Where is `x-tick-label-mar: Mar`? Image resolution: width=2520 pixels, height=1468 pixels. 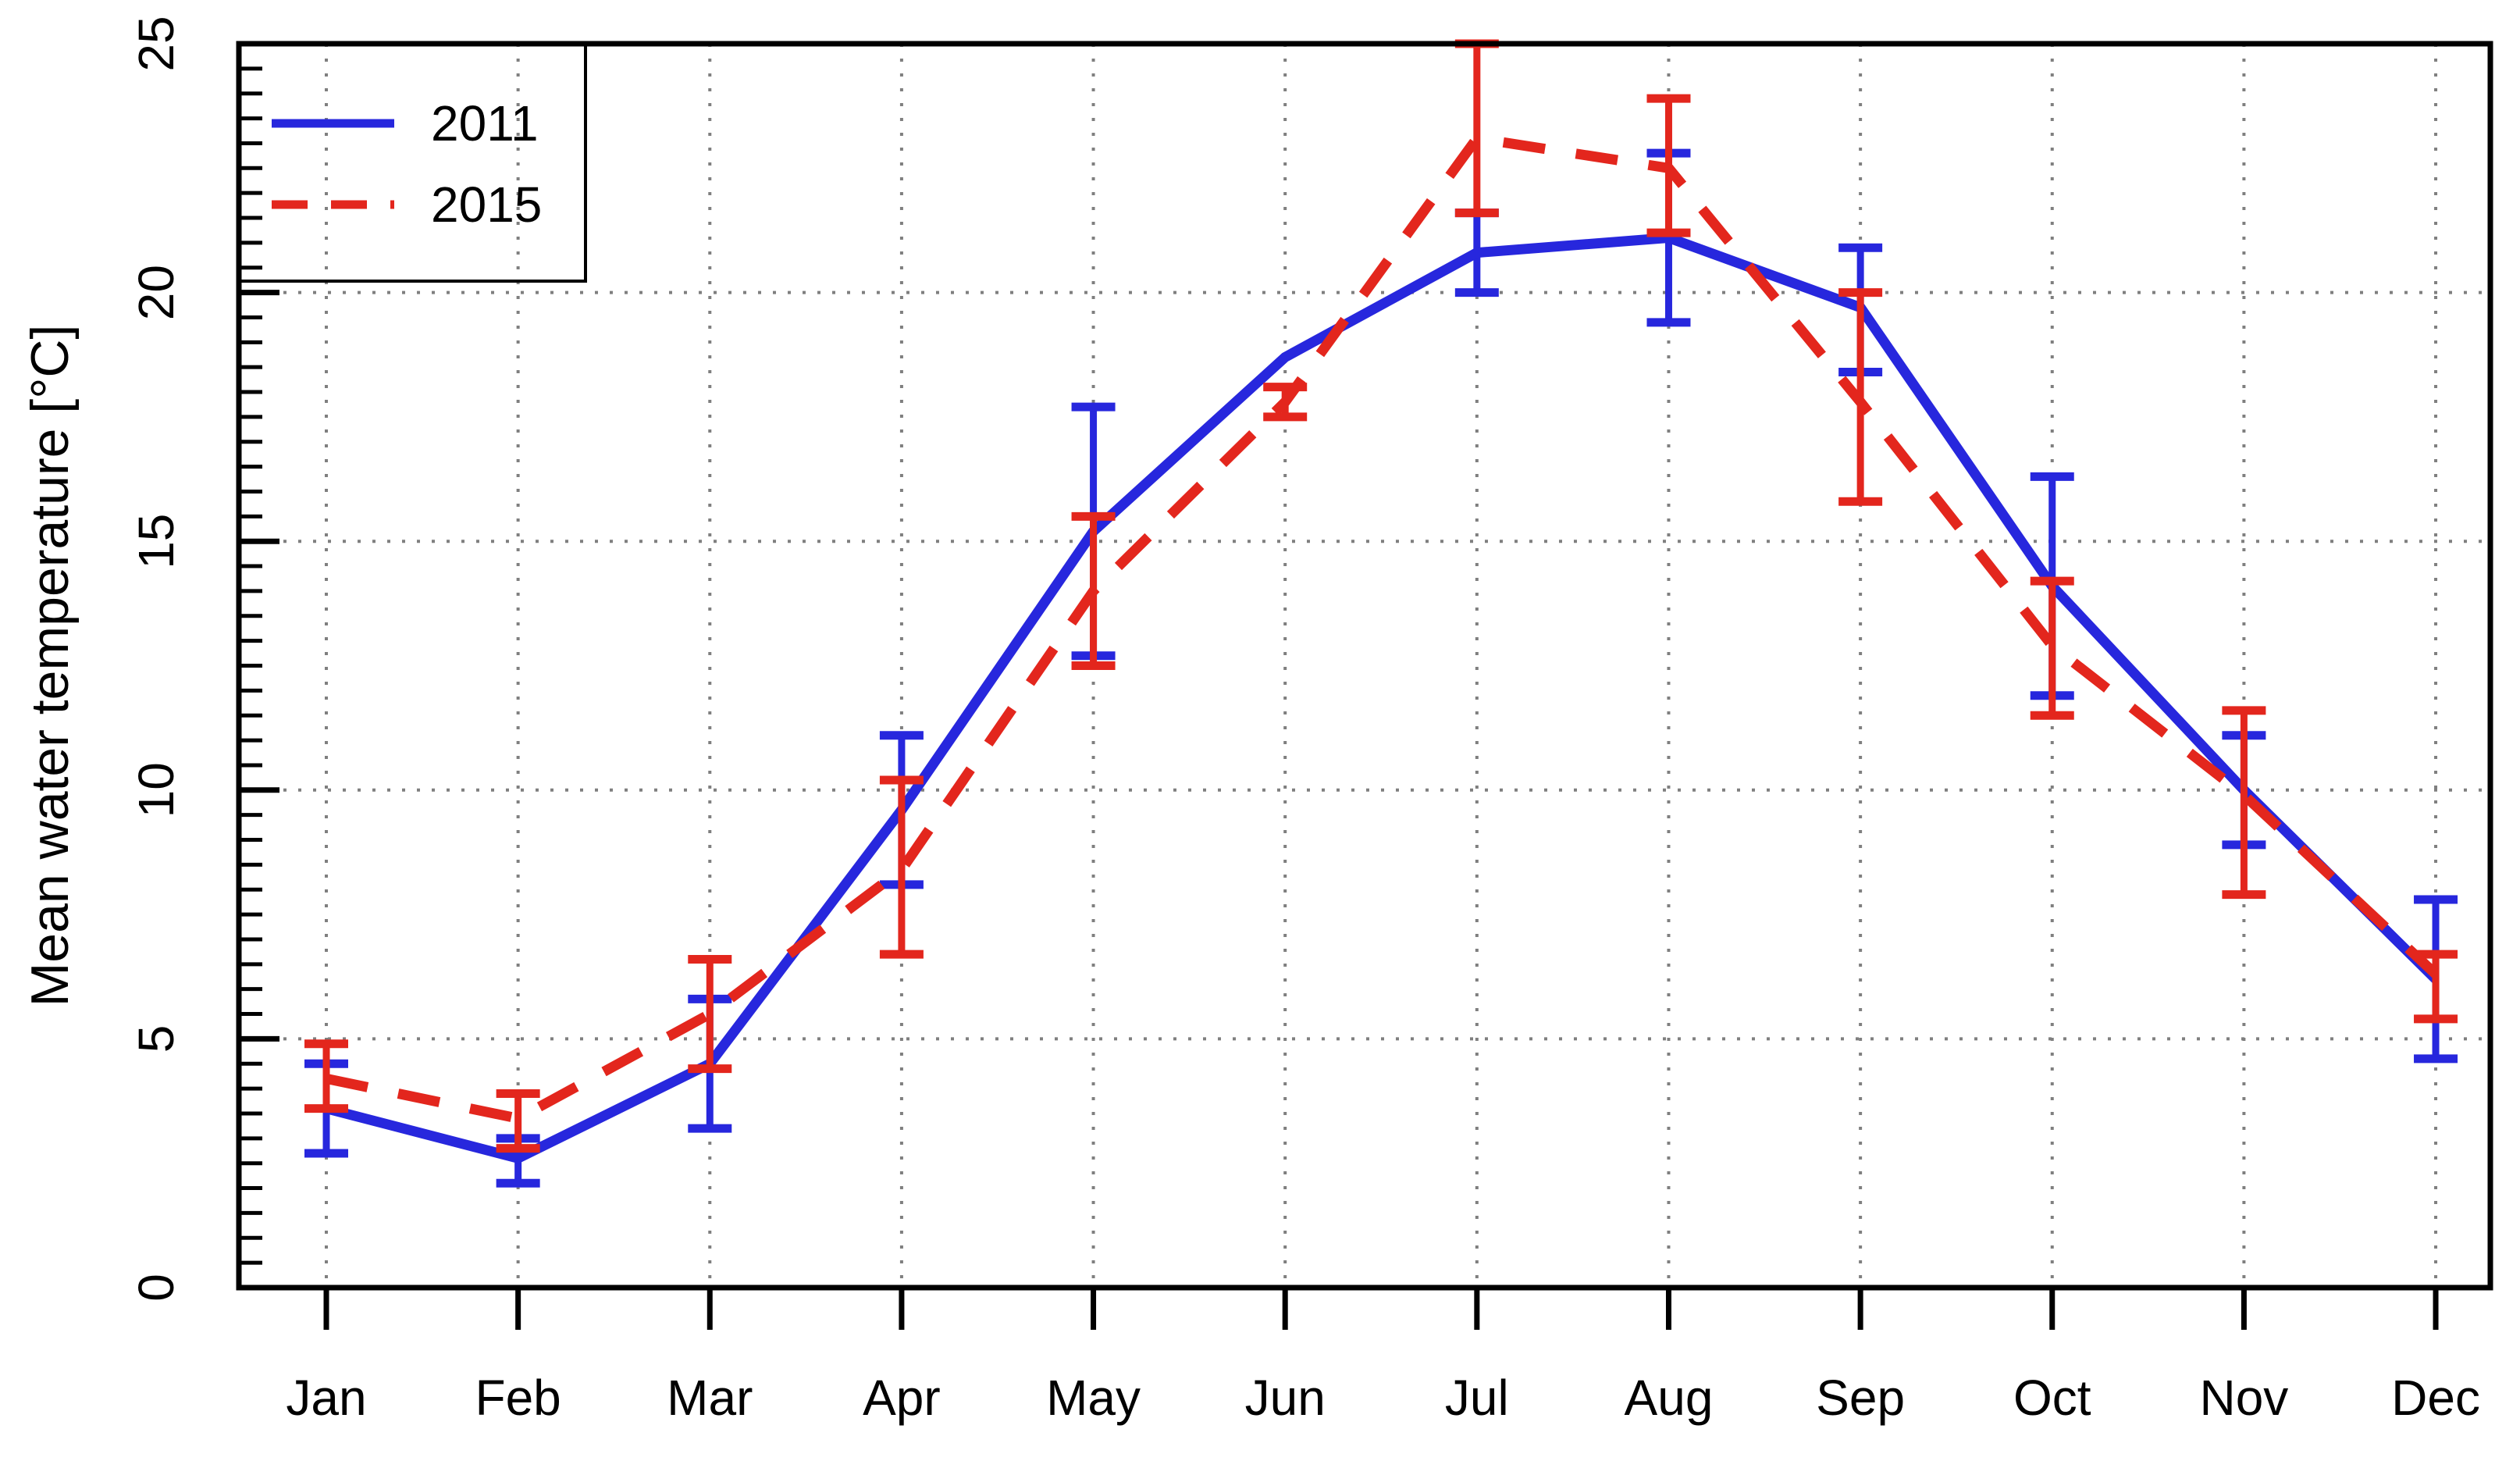
x-tick-label-mar: Mar is located at coordinates (710, 1398).